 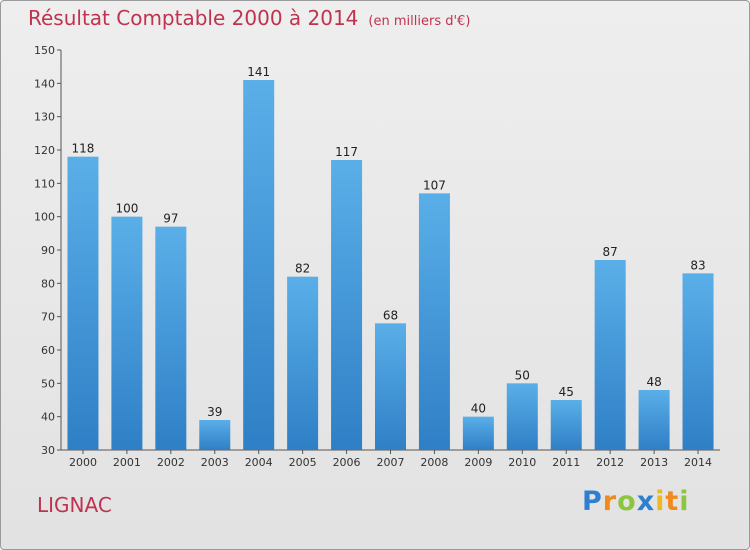 I want to click on y-tick-label: 30, so click(x=48, y=450).